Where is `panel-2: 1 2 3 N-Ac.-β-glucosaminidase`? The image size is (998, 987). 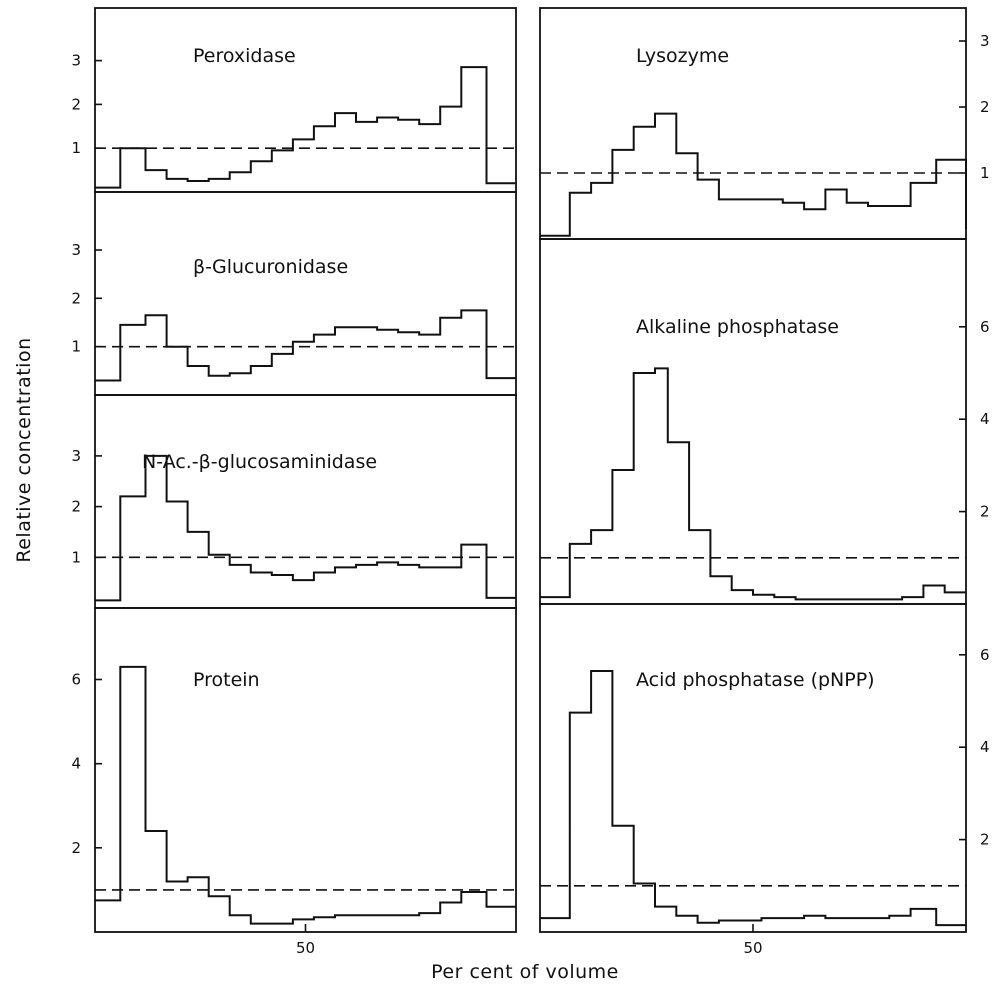
panel-2: 1 2 3 N-Ac.-β-glucosaminidase is located at coordinates (294, 501).